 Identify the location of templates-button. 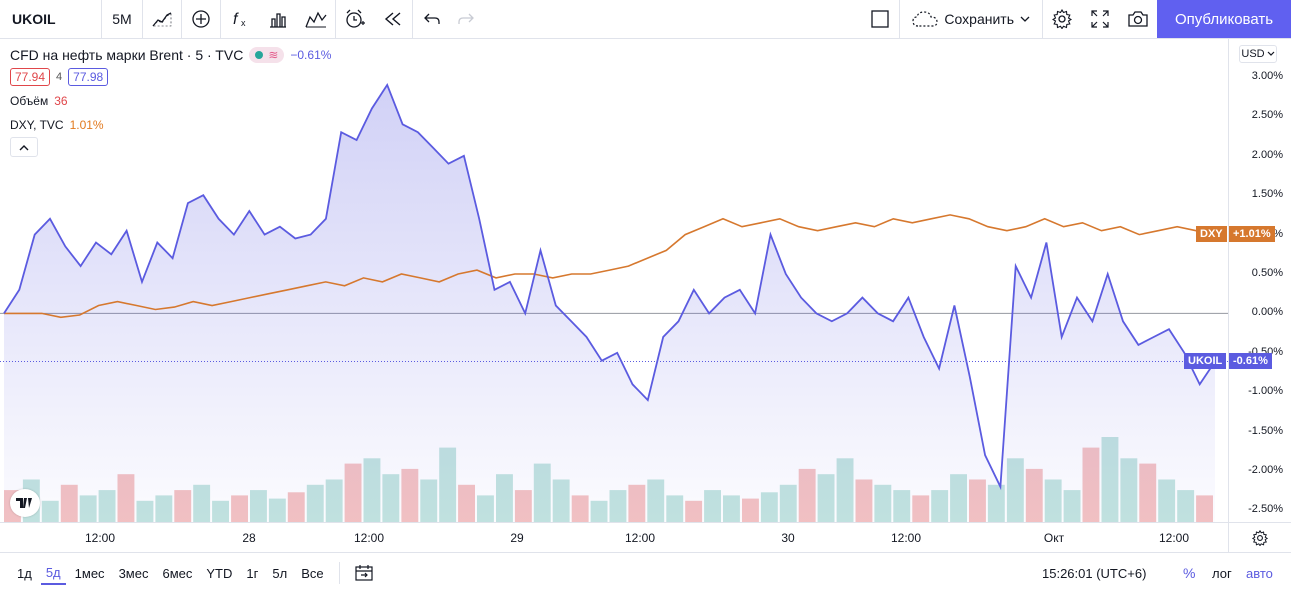
(316, 19).